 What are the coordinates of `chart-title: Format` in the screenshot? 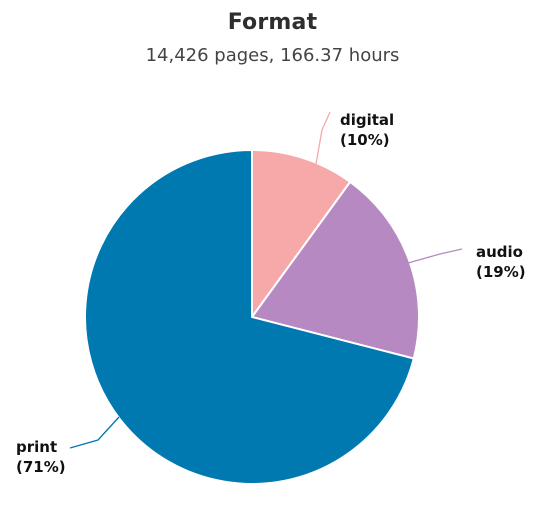 It's located at (272, 22).